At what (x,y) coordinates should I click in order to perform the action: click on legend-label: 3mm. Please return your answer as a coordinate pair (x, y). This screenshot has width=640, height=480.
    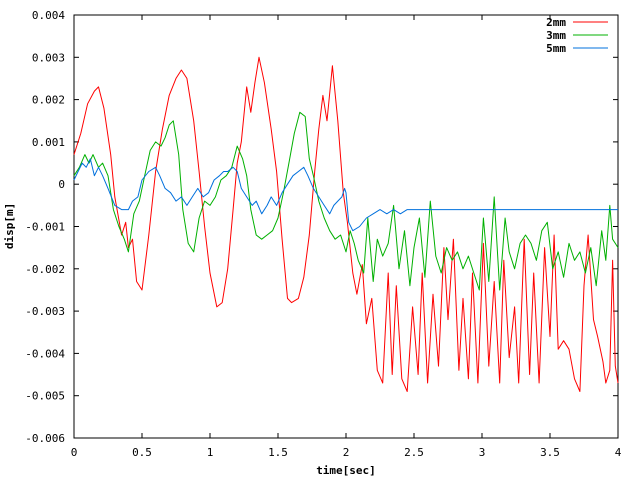
    Looking at the image, I should click on (556, 35).